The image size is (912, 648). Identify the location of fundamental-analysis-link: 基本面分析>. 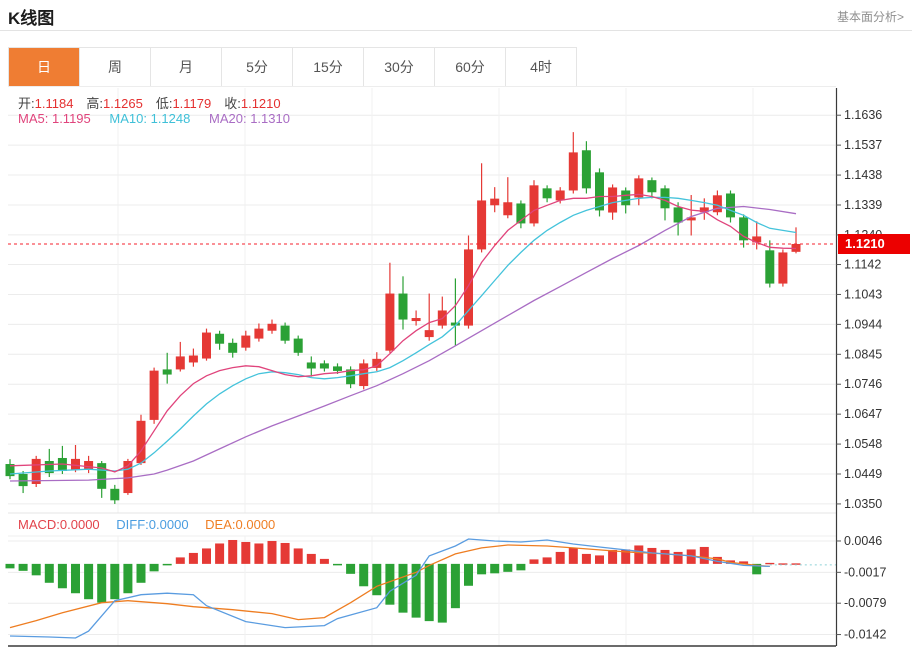
(870, 17).